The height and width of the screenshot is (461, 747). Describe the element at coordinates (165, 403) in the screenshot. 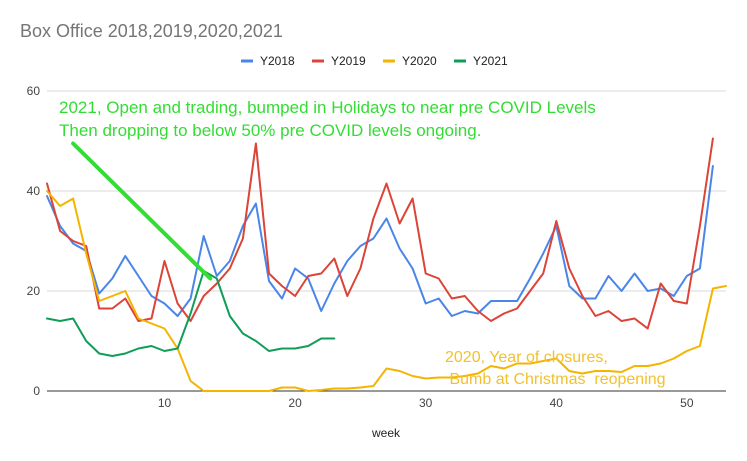

I see `x-tick-label: 10` at that location.